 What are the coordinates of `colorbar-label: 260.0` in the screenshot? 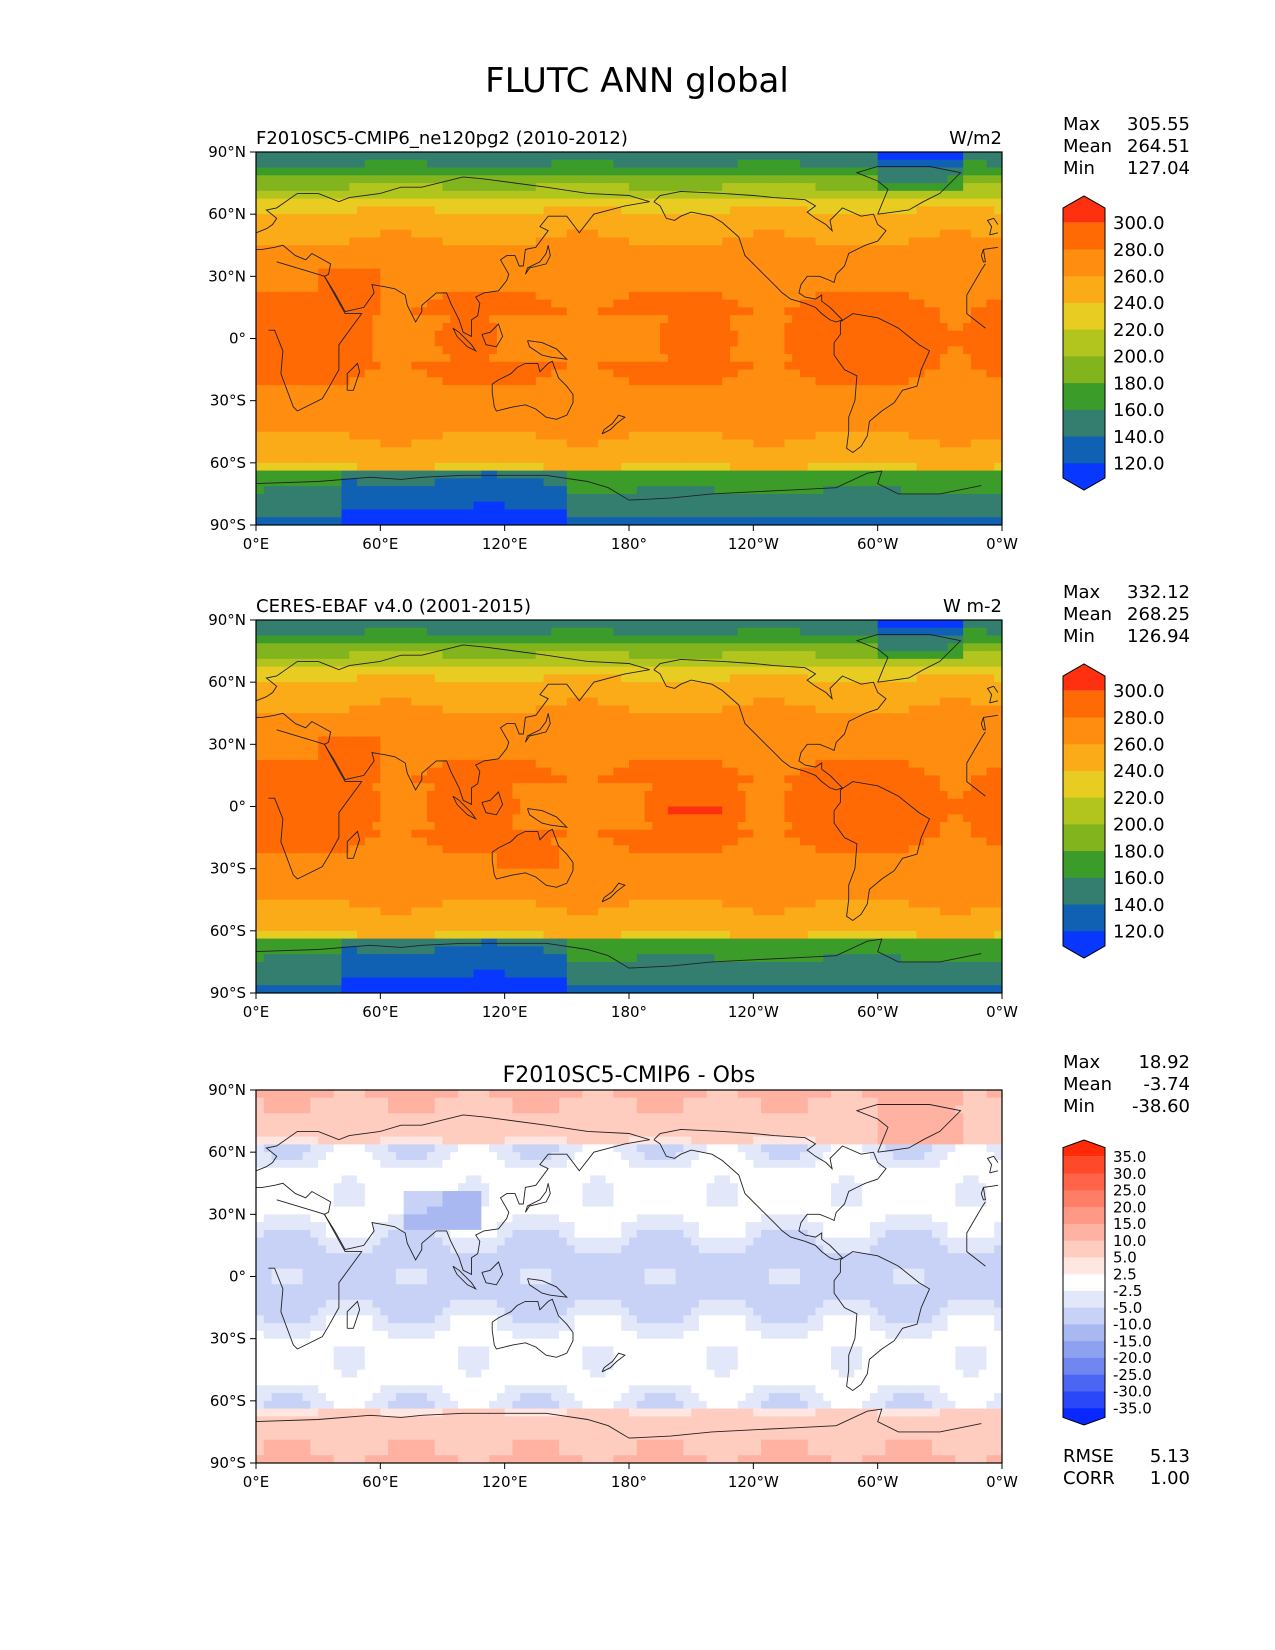 It's located at (1139, 276).